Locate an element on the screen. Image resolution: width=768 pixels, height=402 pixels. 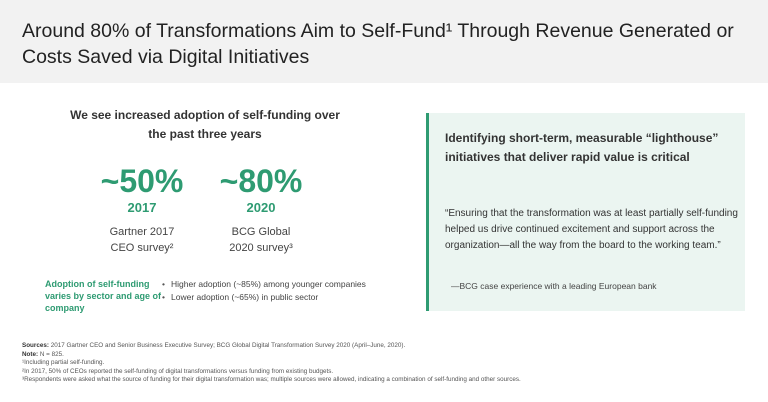
stat-year: 2017 is located at coordinates (142, 207).